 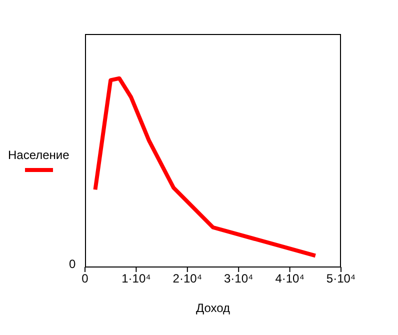 I want to click on text: Население, so click(x=39, y=155).